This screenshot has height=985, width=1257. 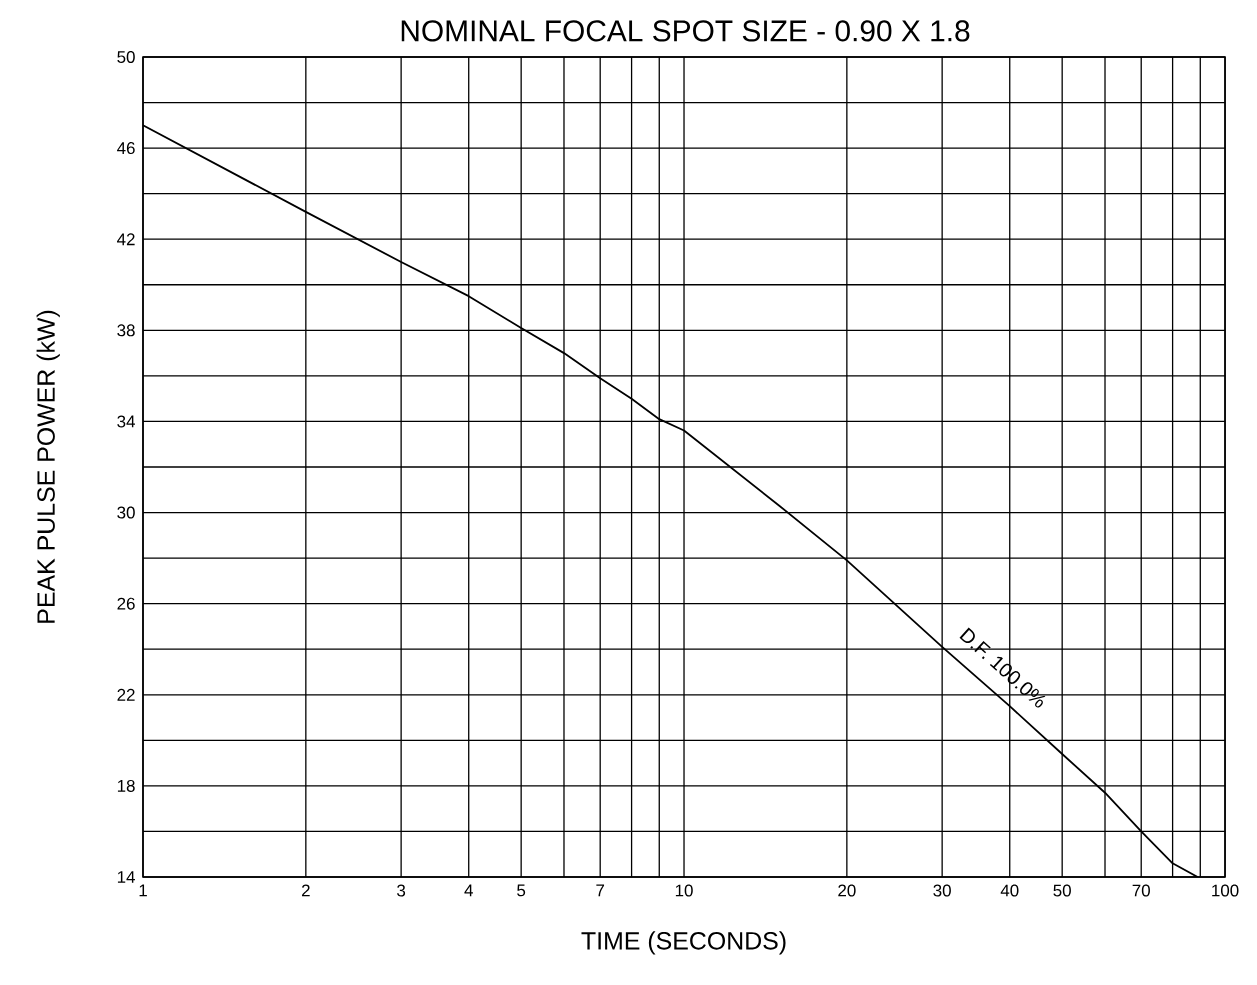 What do you see at coordinates (1225, 890) in the screenshot?
I see `x-tick-label: 100` at bounding box center [1225, 890].